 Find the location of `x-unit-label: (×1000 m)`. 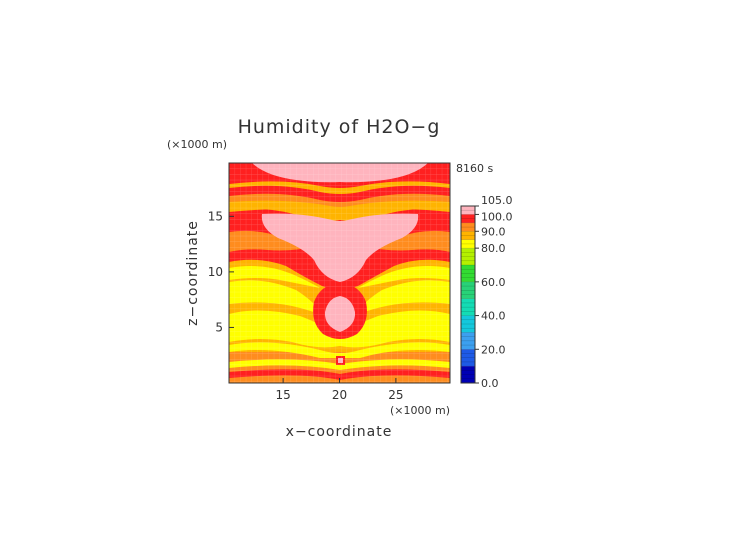

x-unit-label: (×1000 m) is located at coordinates (420, 410).